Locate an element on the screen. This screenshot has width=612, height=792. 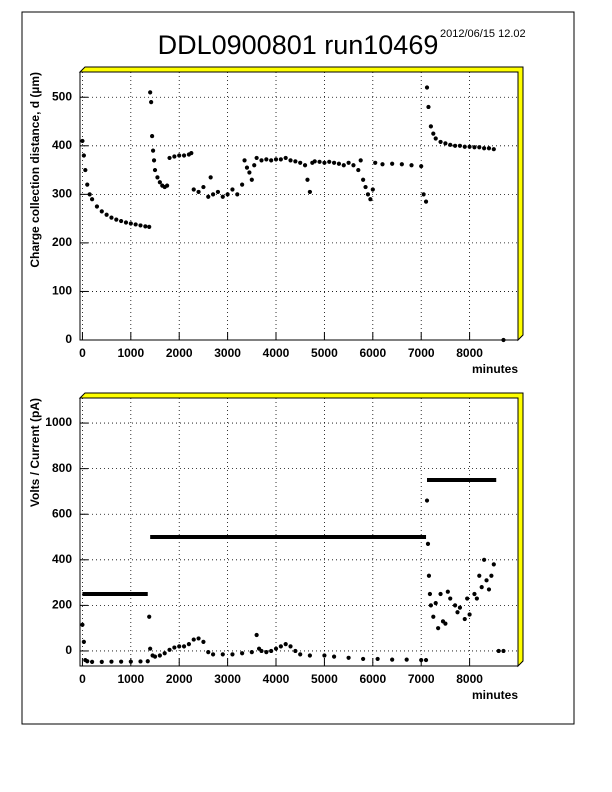
y-tick-label: 1000 is located at coordinates (58, 422).